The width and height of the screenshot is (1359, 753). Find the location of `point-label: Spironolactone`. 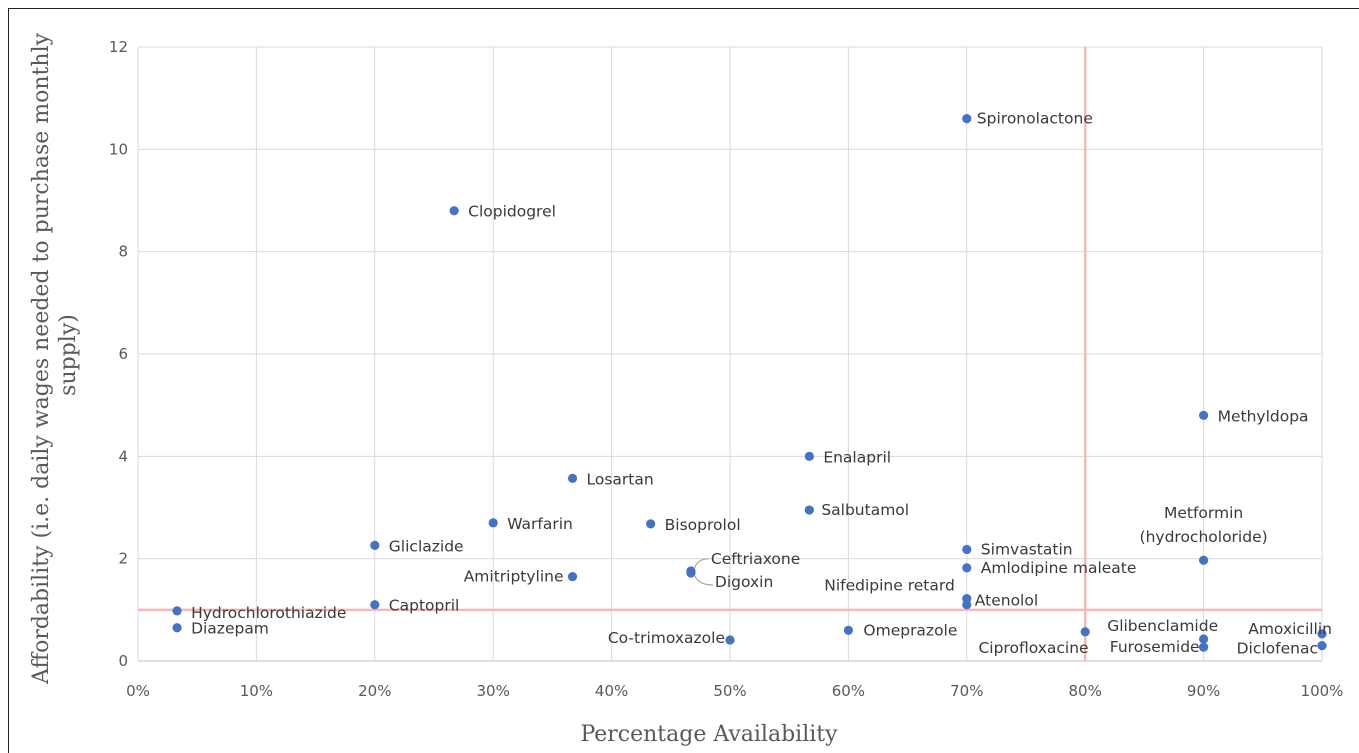

point-label: Spironolactone is located at coordinates (1035, 119).